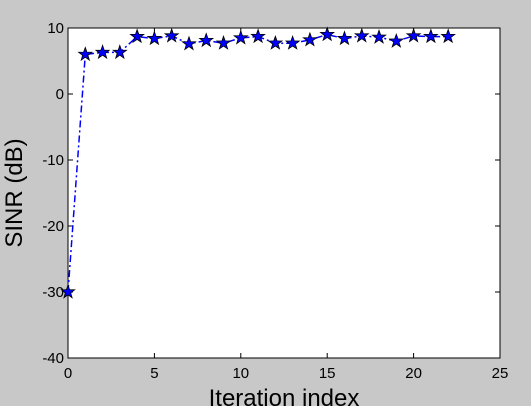 The height and width of the screenshot is (406, 531). I want to click on x-tick-label: 5, so click(154, 373).